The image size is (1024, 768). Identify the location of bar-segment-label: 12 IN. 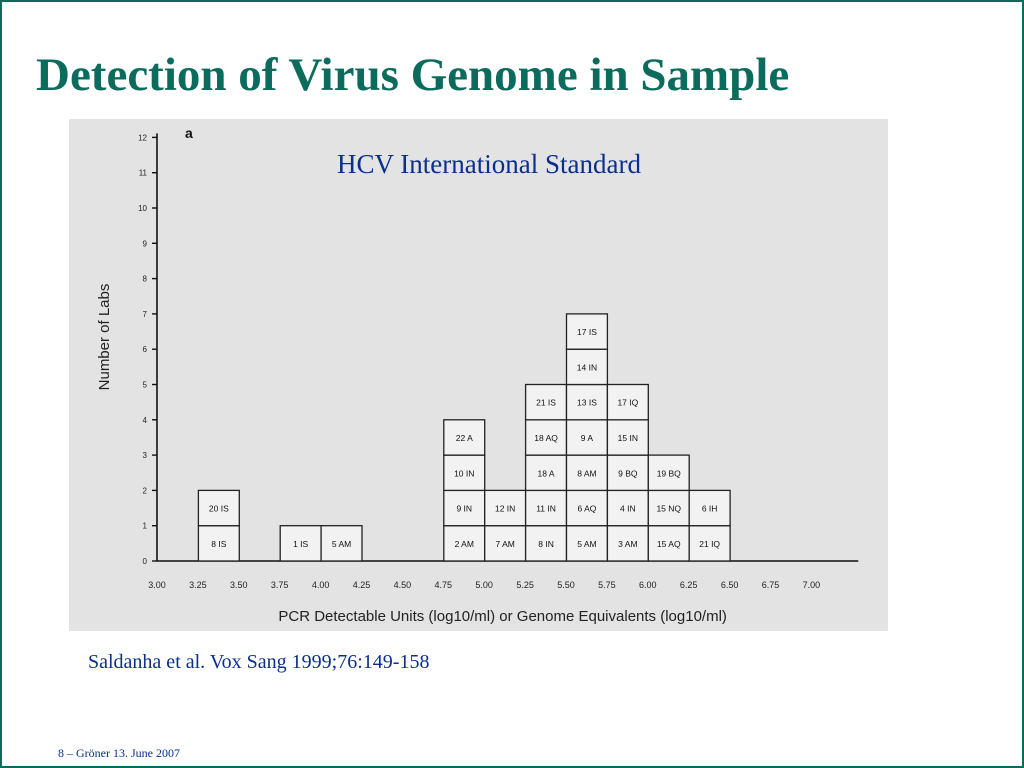
(505, 509).